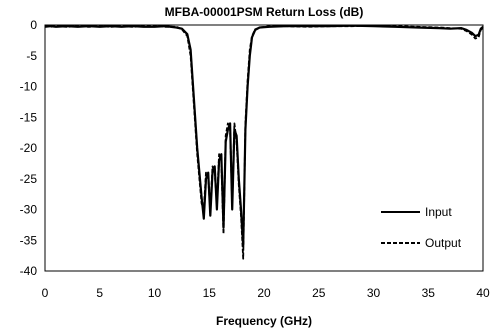 The image size is (493, 333). I want to click on y-tick-label: -20, so click(29, 148).